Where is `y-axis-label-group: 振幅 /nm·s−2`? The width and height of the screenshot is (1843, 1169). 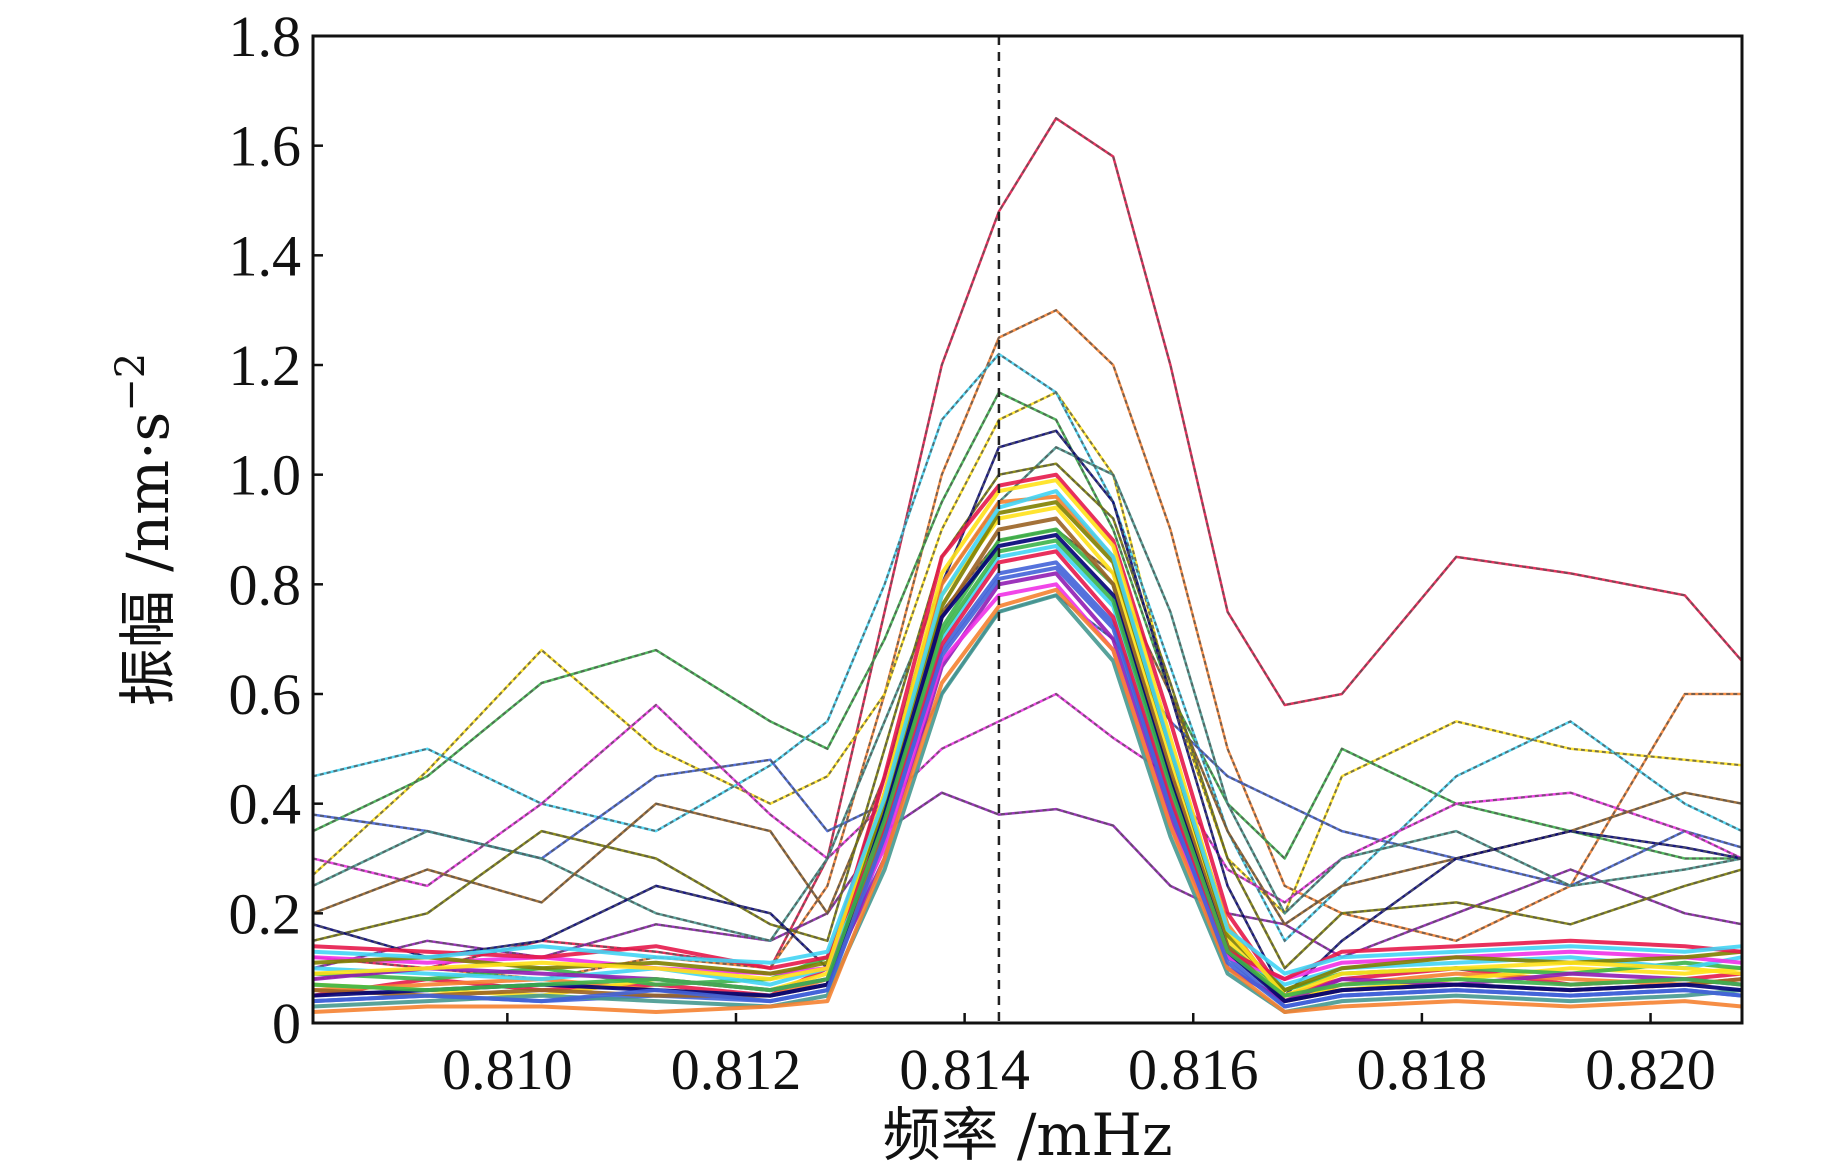 y-axis-label-group: 振幅 /nm·s−2 is located at coordinates (145, 530).